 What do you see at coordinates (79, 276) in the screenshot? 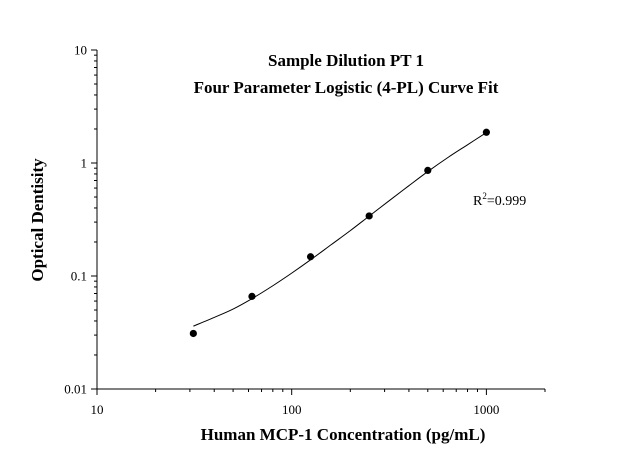
I see `y-tick-label: 0.1` at bounding box center [79, 276].